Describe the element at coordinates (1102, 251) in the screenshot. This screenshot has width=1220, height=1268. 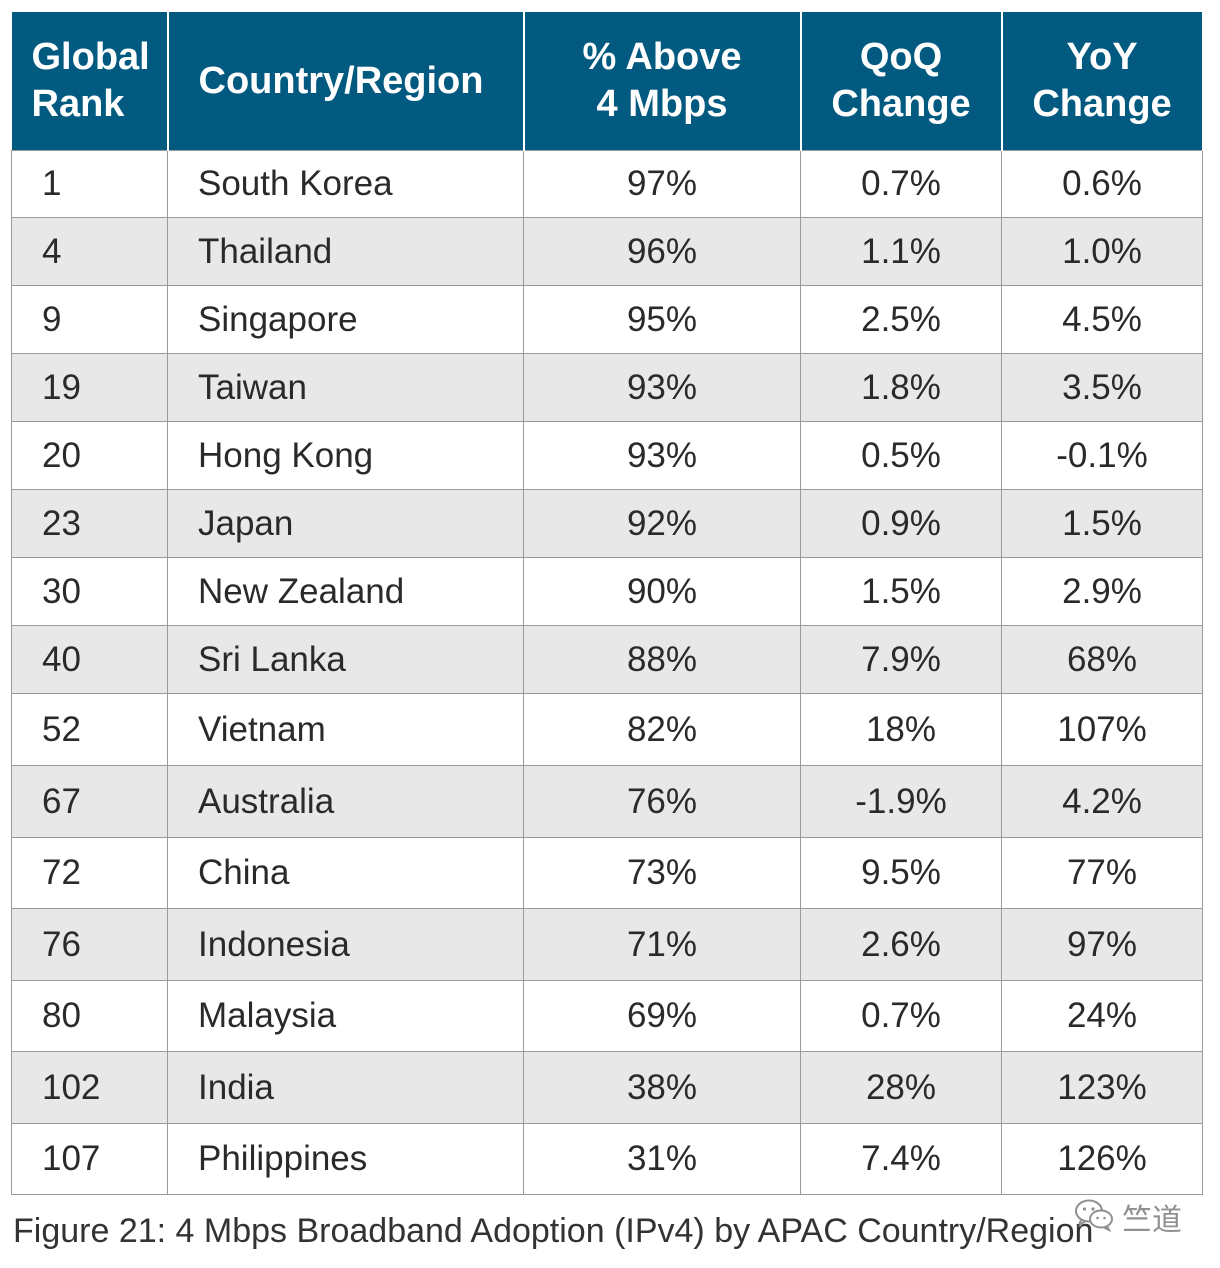
I see `yoy-cell: 1.0%` at that location.